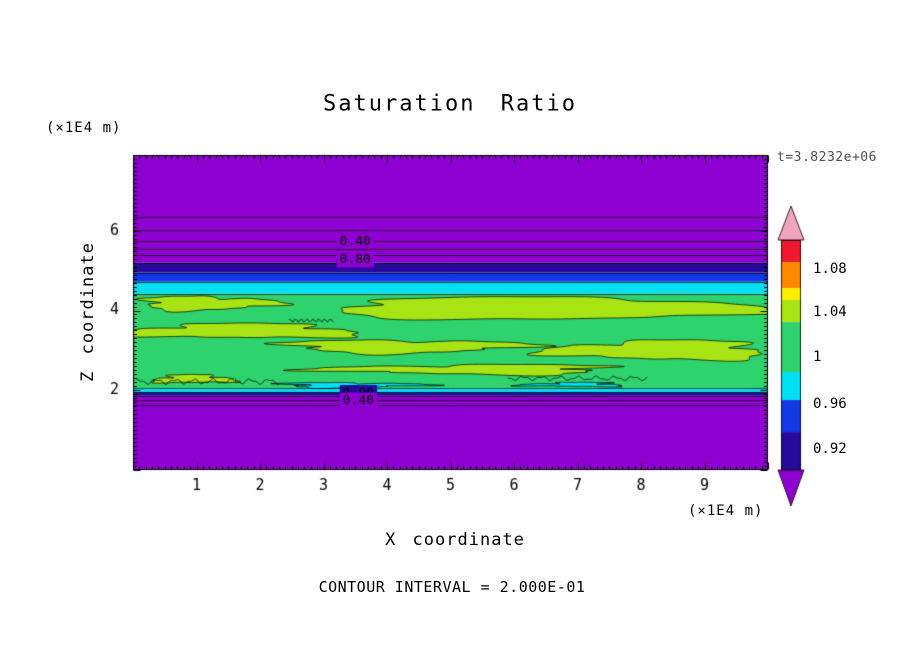 Image resolution: width=904 pixels, height=654 pixels. What do you see at coordinates (88, 312) in the screenshot?
I see `y-axis-label: Z coordinate` at bounding box center [88, 312].